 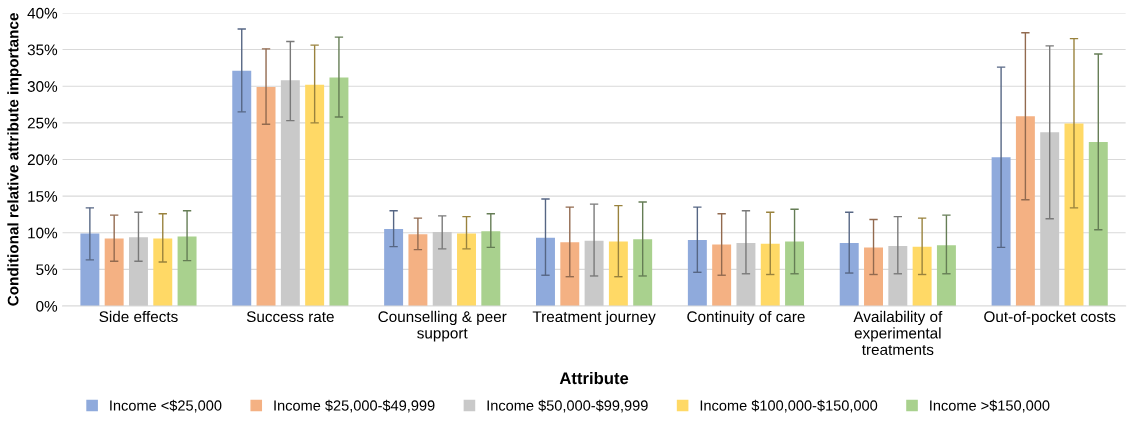 I want to click on y-tick-label: 10%, so click(x=43, y=233).